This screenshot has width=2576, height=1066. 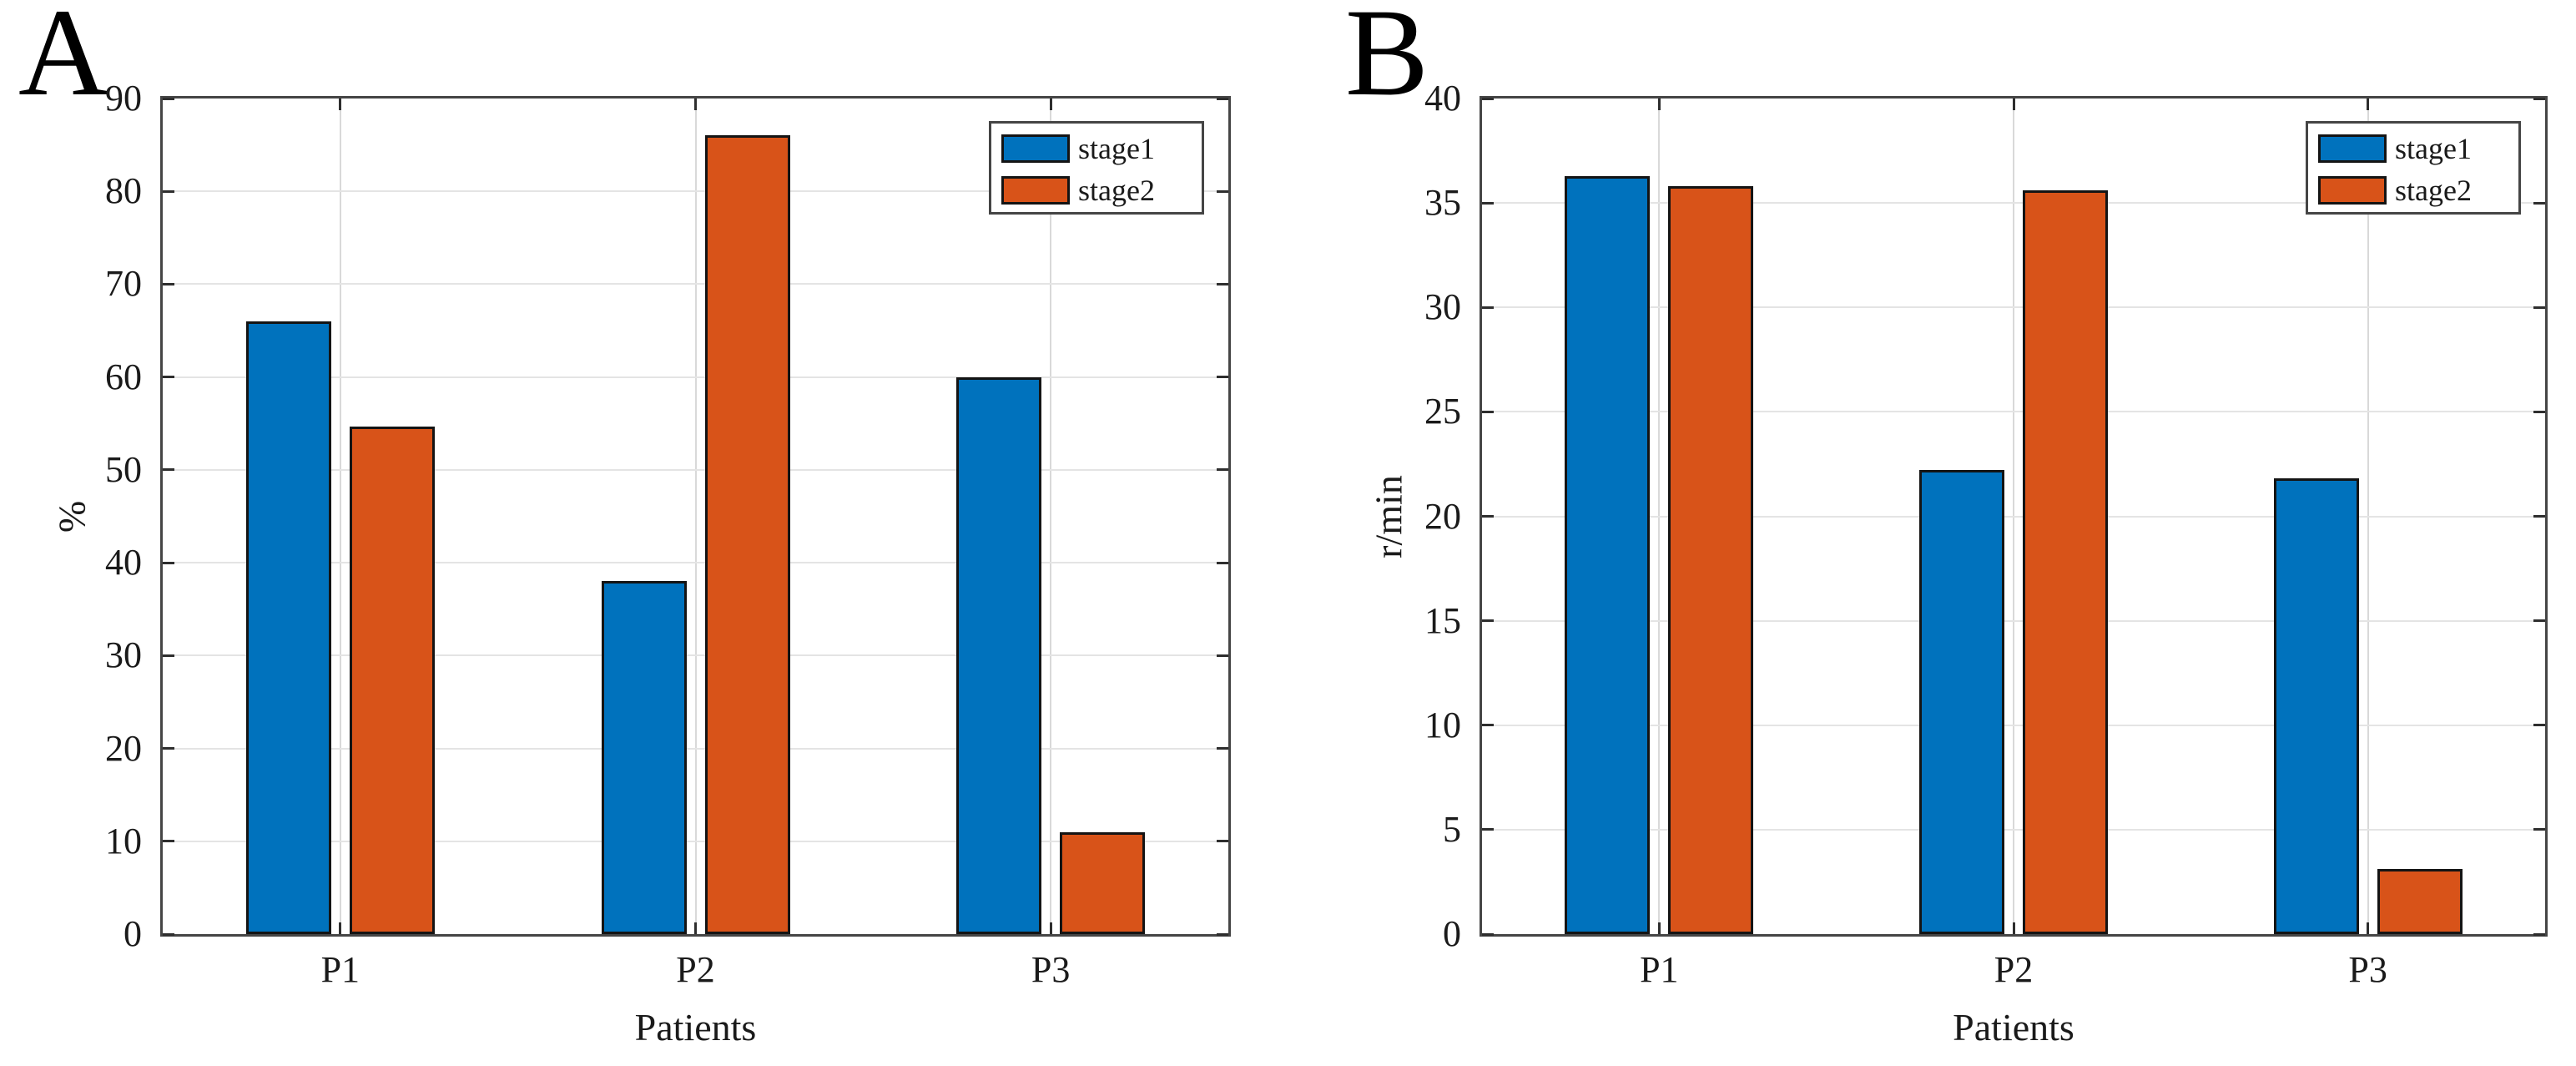 What do you see at coordinates (392, 680) in the screenshot?
I see `bar-stage2-P1` at bounding box center [392, 680].